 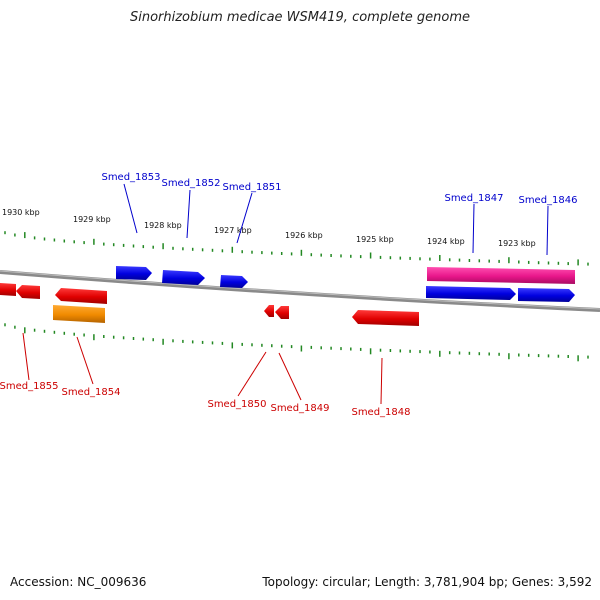 What do you see at coordinates (79, 314) in the screenshot?
I see `gene-arrow-rna` at bounding box center [79, 314].